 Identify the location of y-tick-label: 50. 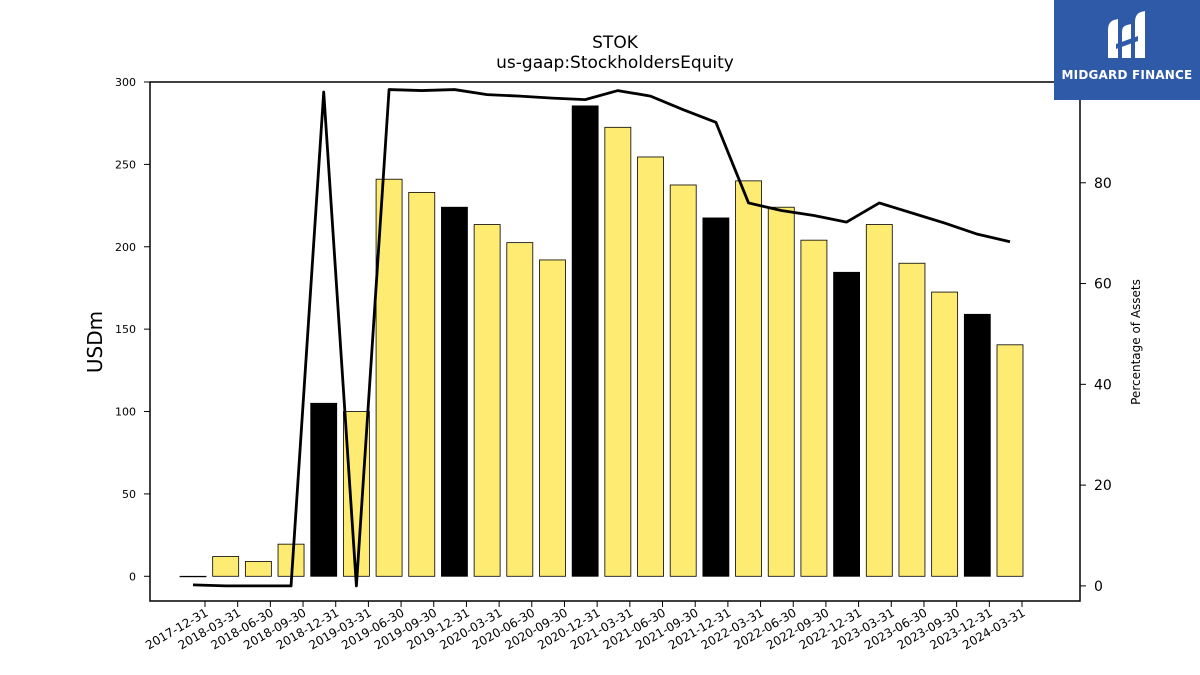
(129, 494).